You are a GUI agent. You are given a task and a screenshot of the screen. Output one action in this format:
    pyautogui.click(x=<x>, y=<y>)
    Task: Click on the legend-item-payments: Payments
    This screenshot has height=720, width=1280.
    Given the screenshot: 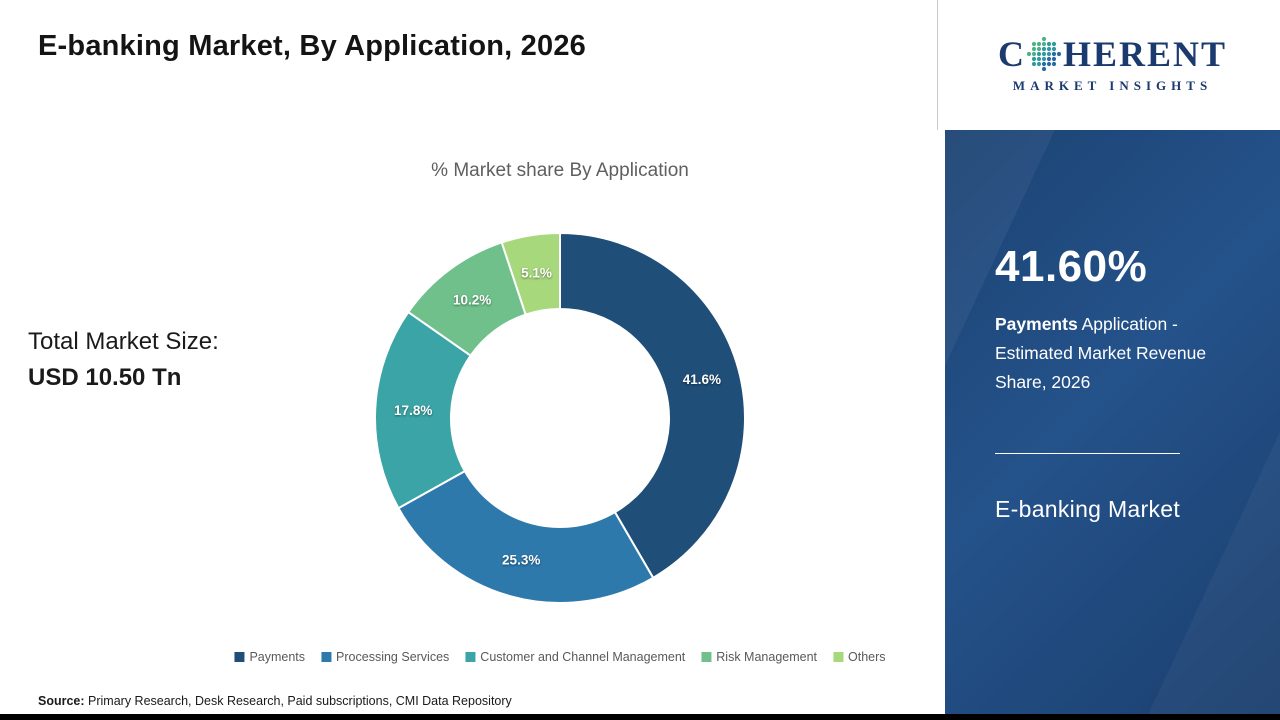 What is the action you would take?
    pyautogui.click(x=269, y=657)
    